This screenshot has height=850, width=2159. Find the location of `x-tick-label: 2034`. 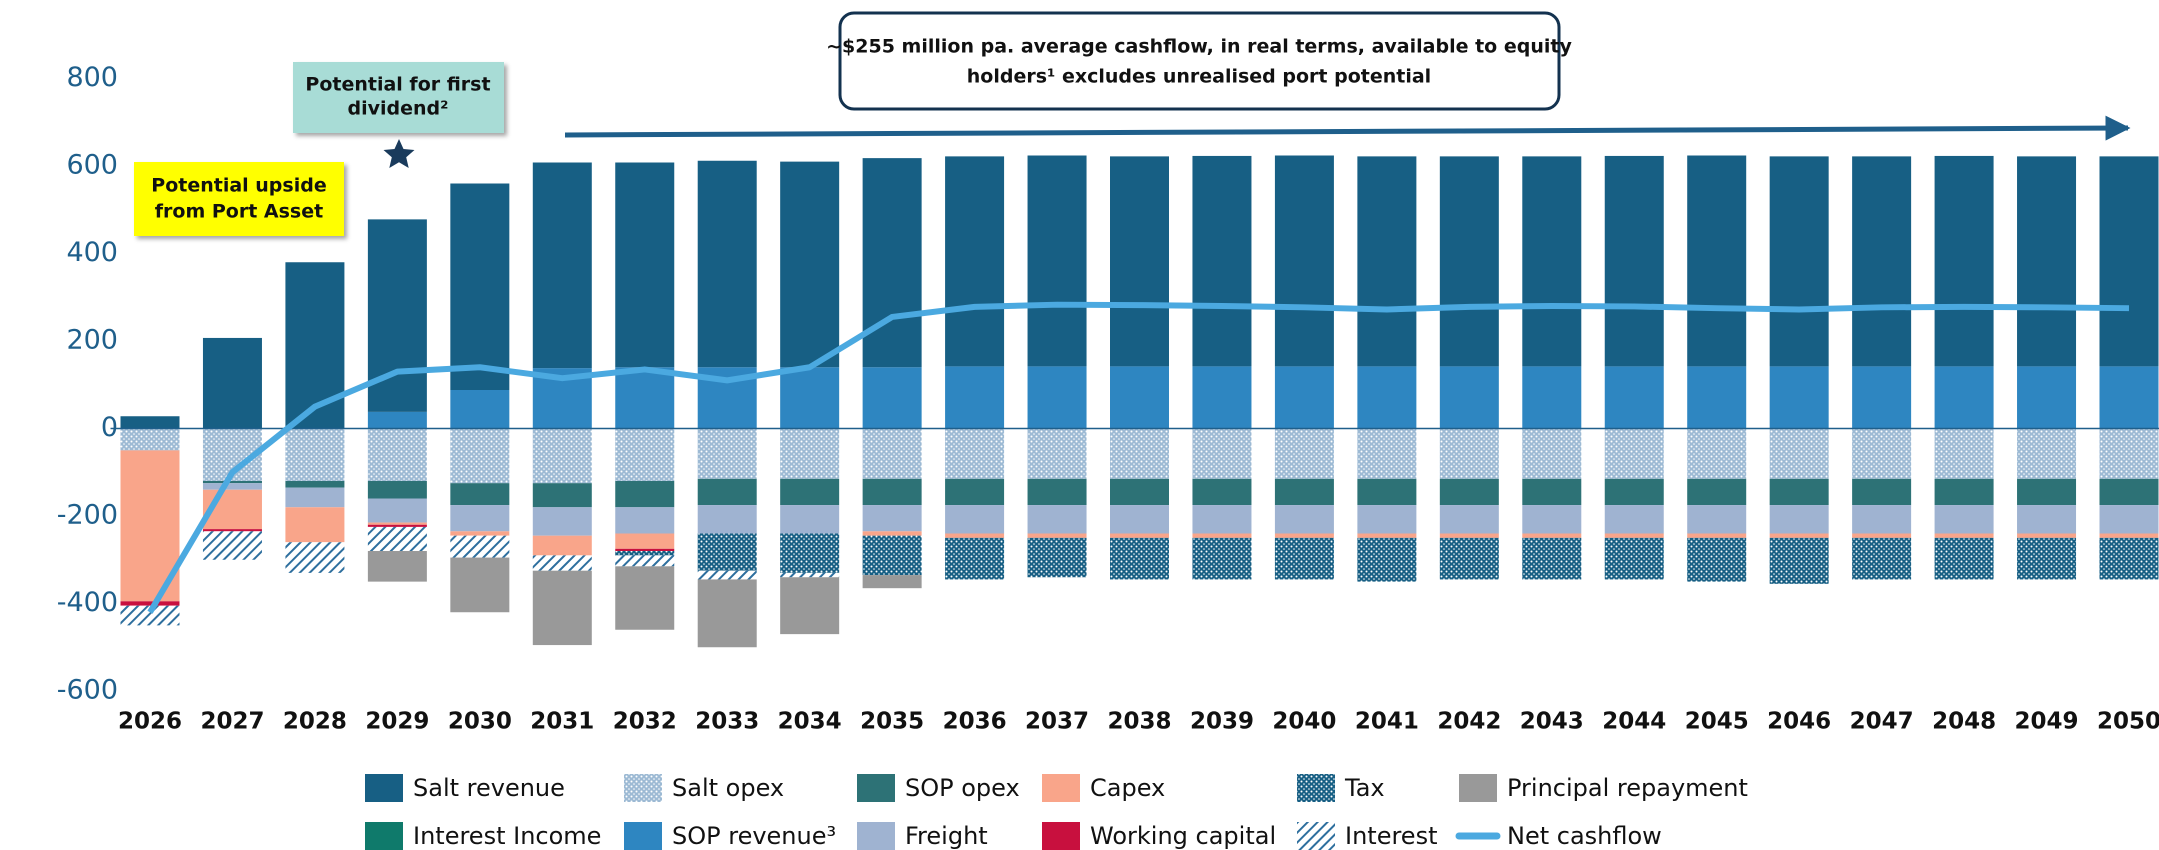

x-tick-label: 2034 is located at coordinates (810, 722).